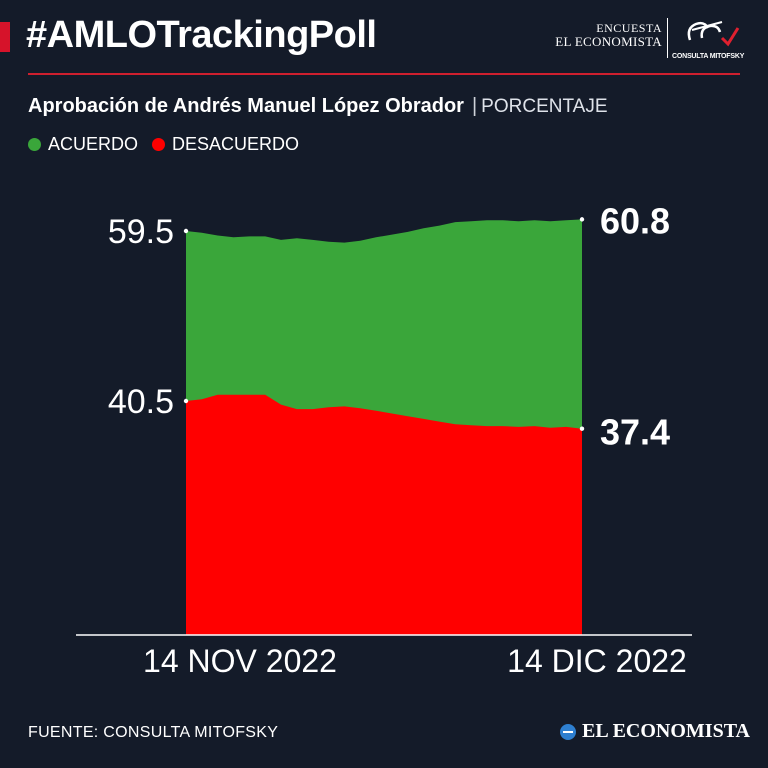  I want to click on footer-brand-label: EL ECONOMISTA, so click(666, 731).